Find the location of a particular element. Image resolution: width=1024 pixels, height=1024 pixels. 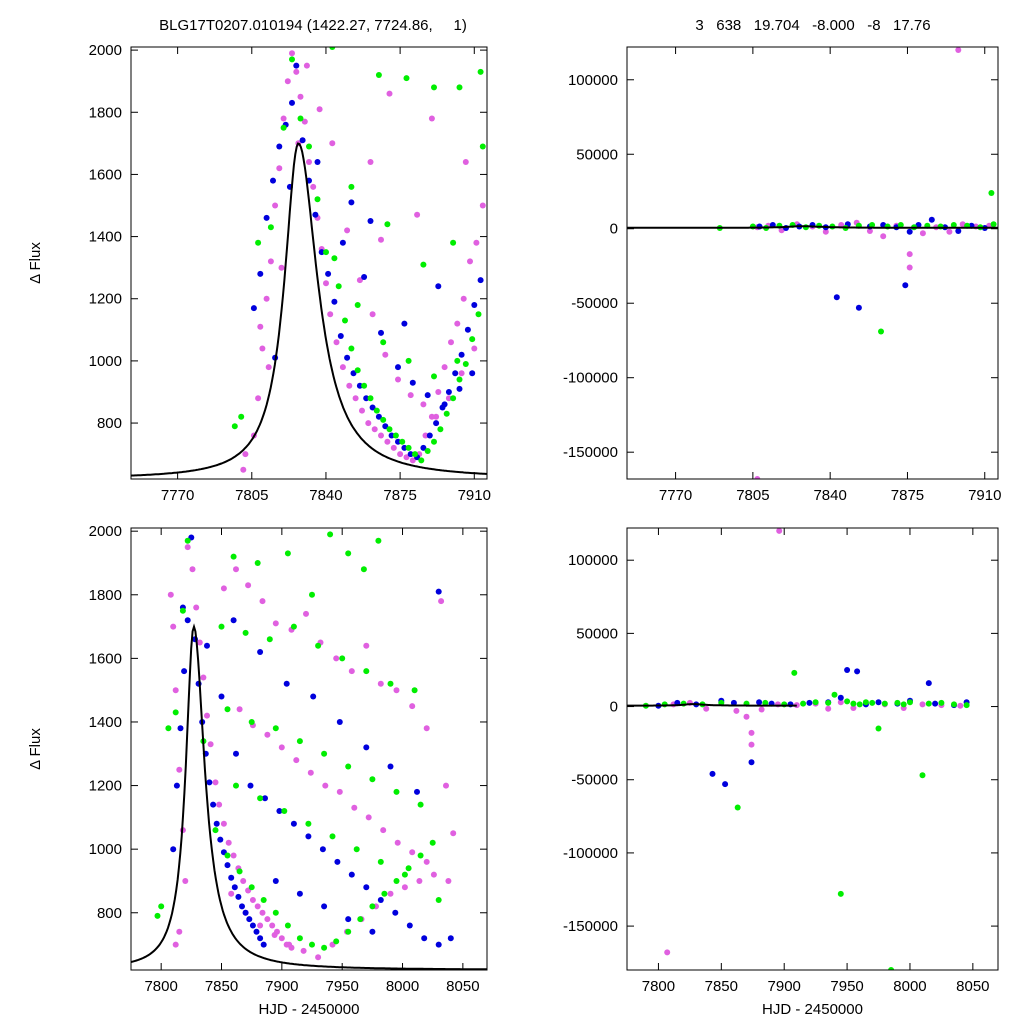

x-tick-label: 7840 is located at coordinates (829, 495).